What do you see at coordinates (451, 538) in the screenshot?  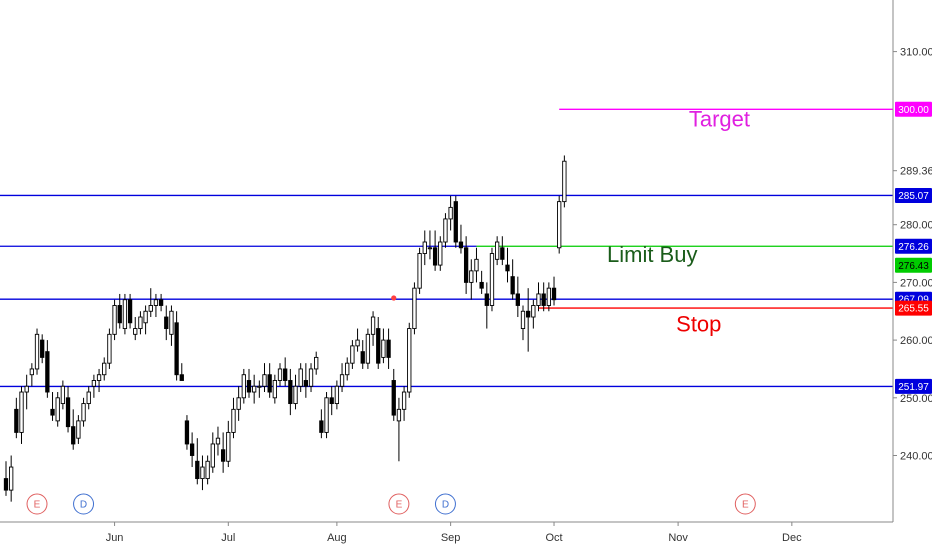 I see `x-tick-label: Sep` at bounding box center [451, 538].